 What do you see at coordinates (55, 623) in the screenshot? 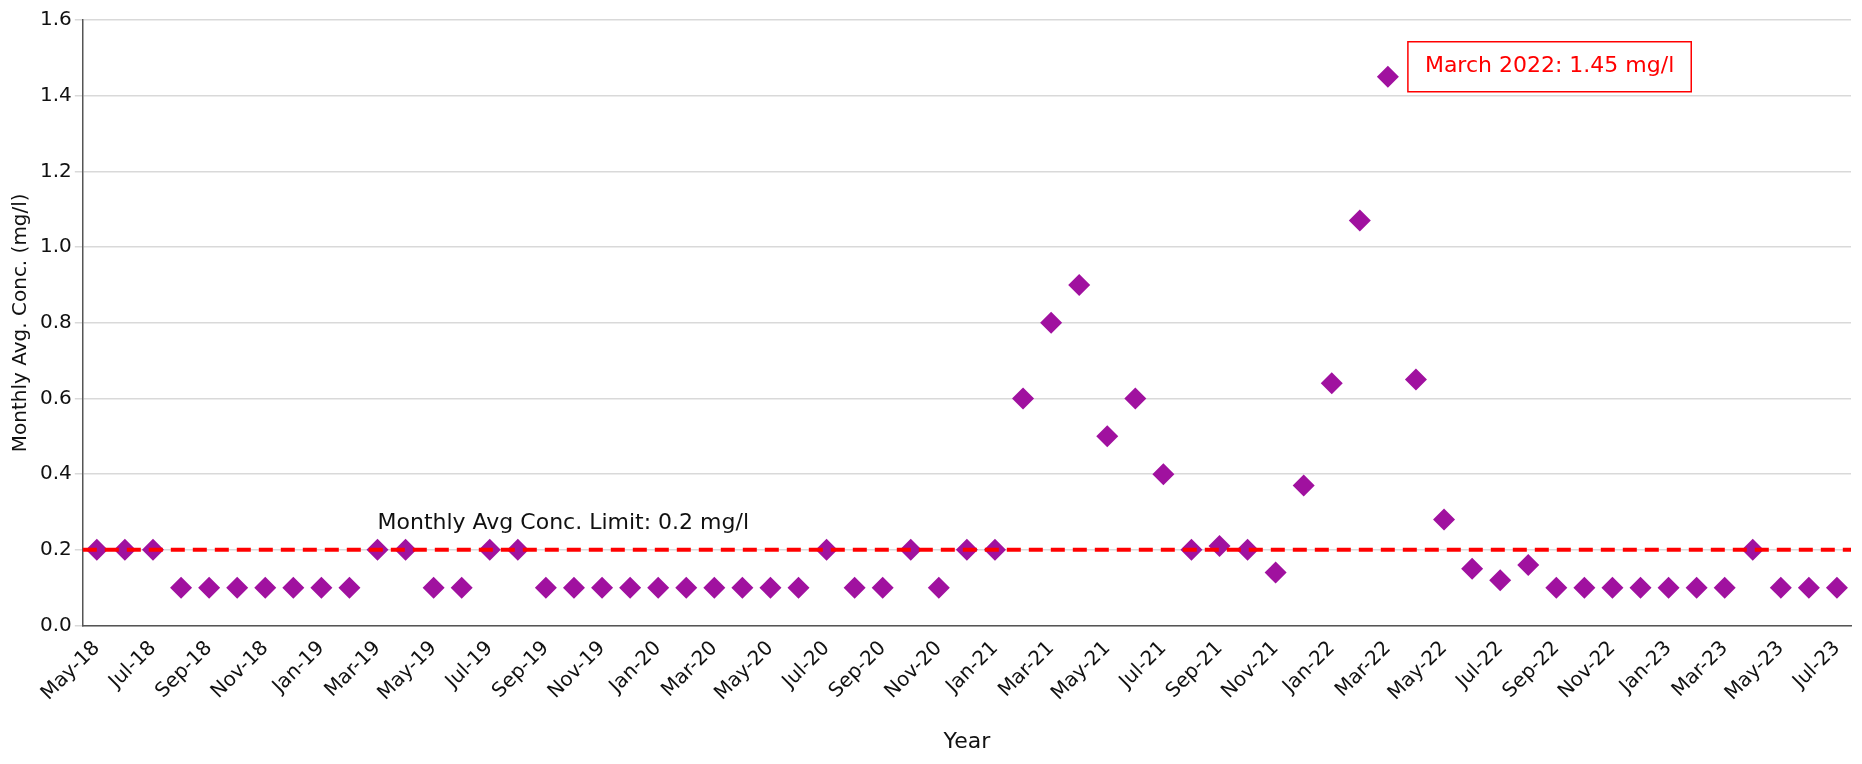
I see `y-tick-label: 0.0` at bounding box center [55, 623].